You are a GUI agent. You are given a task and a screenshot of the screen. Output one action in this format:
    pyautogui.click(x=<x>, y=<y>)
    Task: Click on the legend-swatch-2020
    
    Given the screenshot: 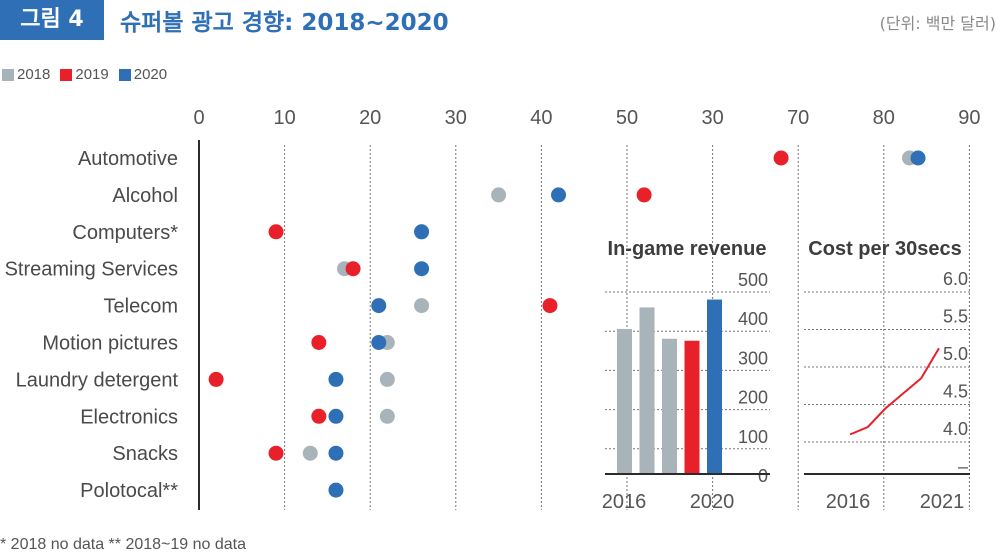 What is the action you would take?
    pyautogui.click(x=124, y=74)
    